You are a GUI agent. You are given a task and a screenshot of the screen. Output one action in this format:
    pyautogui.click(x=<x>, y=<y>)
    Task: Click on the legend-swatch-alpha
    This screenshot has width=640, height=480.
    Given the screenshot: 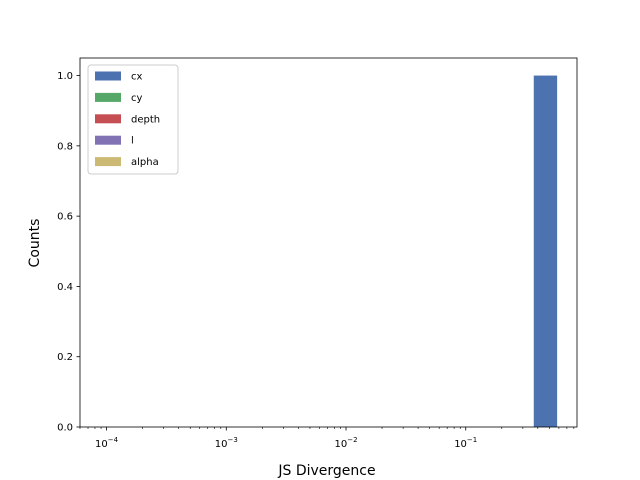 What is the action you would take?
    pyautogui.click(x=108, y=162)
    